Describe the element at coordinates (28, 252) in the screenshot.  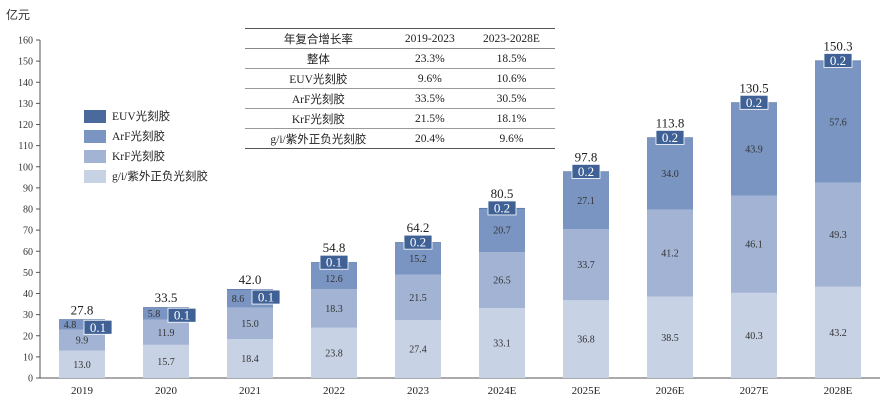
I see `y-tick-label: 60` at that location.